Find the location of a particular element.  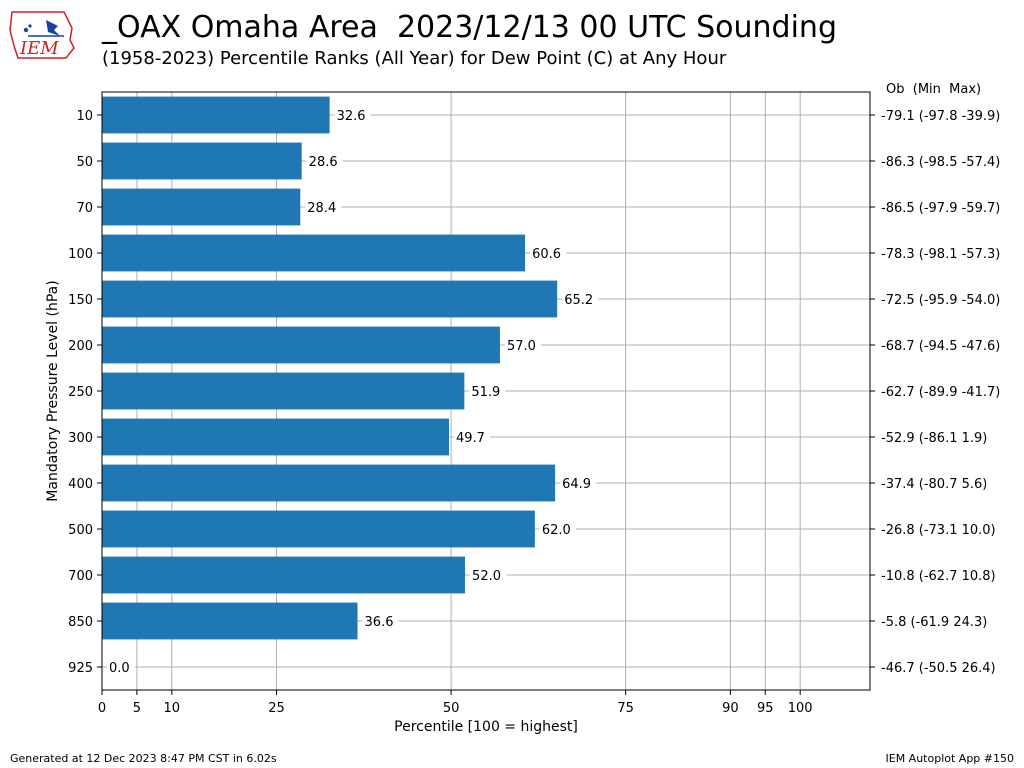

right-observation-label: -79.1 (-97.8 -39.9) is located at coordinates (940, 116).